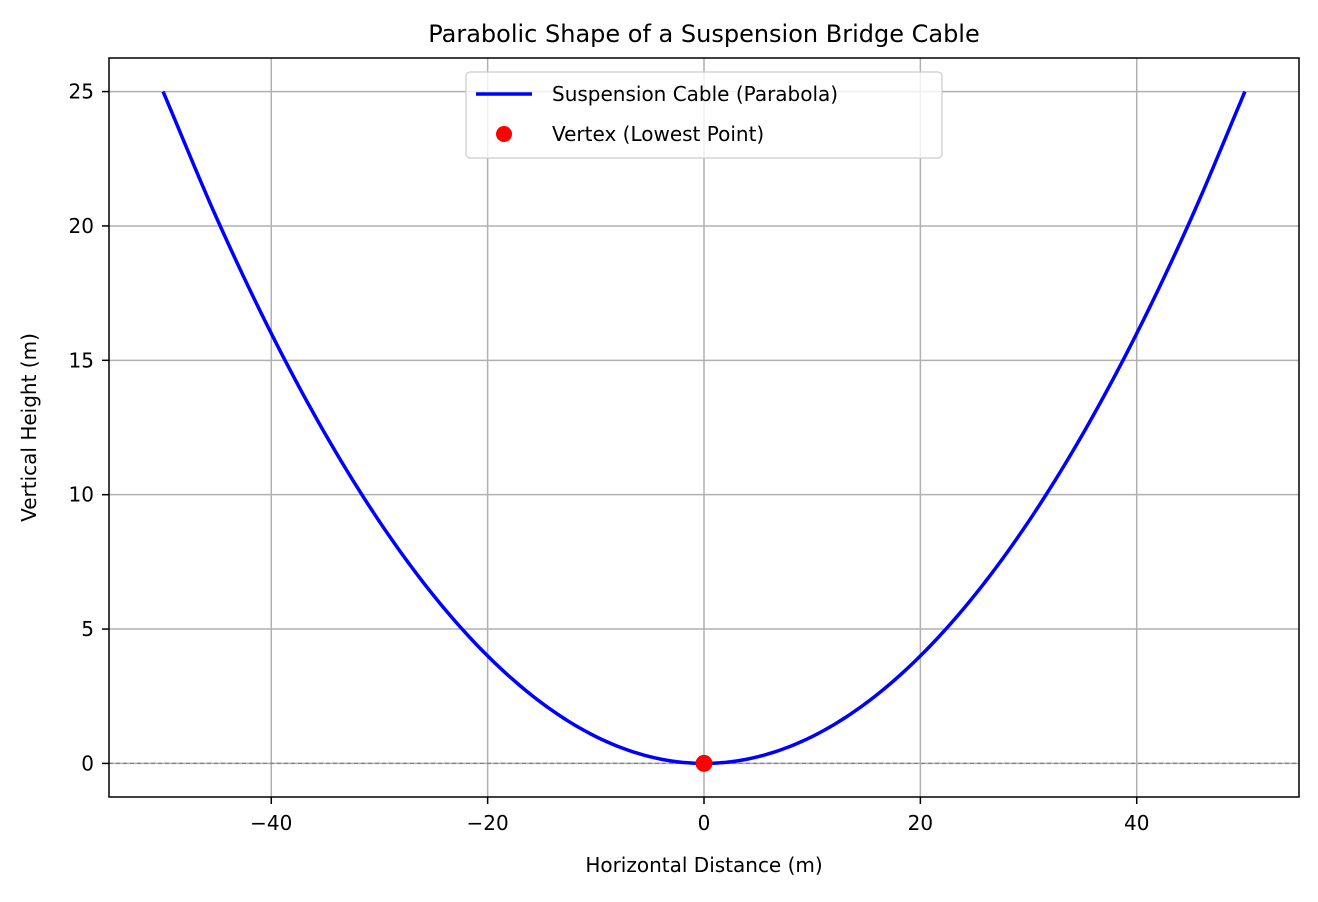 The width and height of the screenshot is (1318, 902). I want to click on x-tick-label: −20, so click(488, 823).